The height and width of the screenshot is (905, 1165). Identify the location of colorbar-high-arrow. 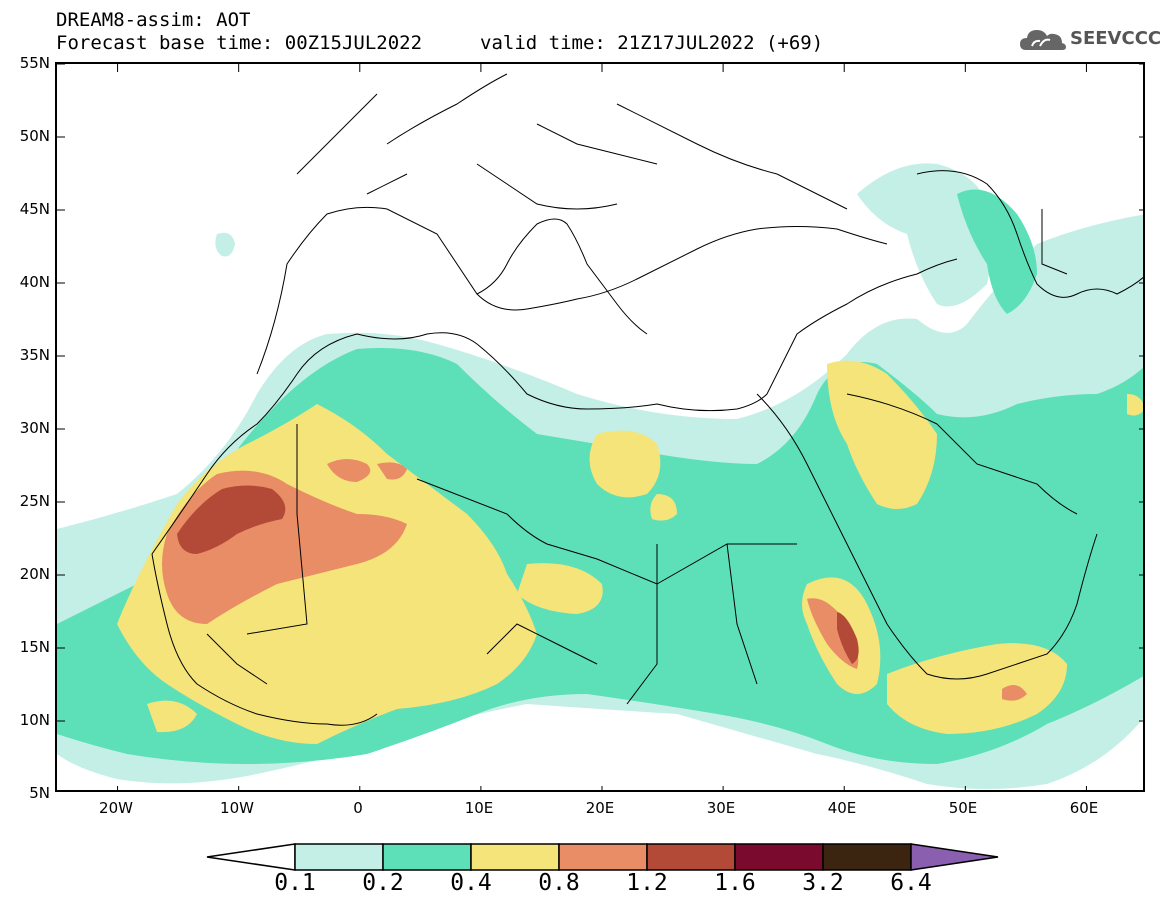
(954, 857).